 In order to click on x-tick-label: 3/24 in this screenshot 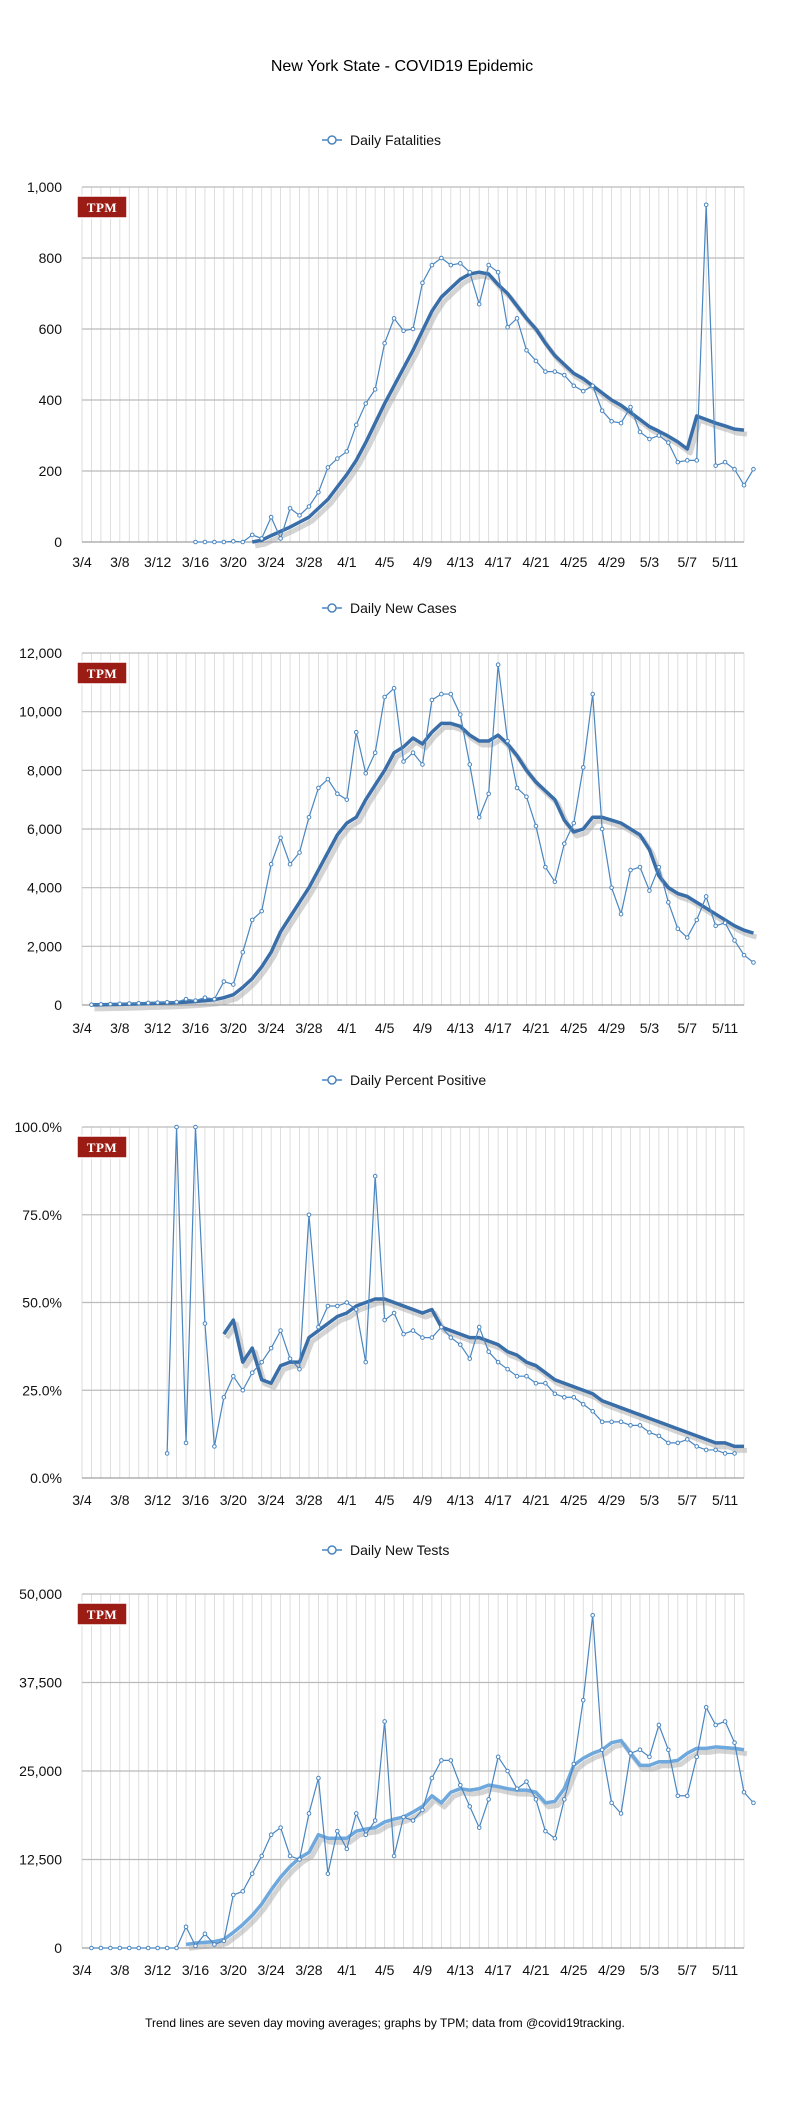, I will do `click(271, 1028)`.